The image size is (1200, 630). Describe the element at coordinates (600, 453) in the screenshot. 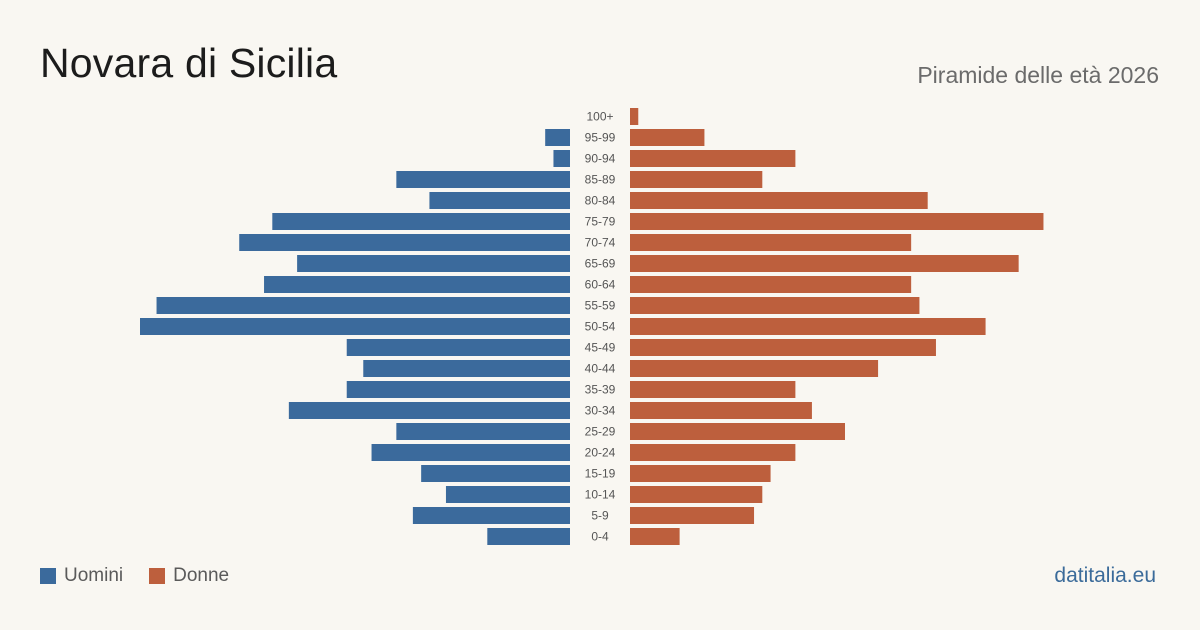

I see `age-label-20-24: 20-24` at that location.